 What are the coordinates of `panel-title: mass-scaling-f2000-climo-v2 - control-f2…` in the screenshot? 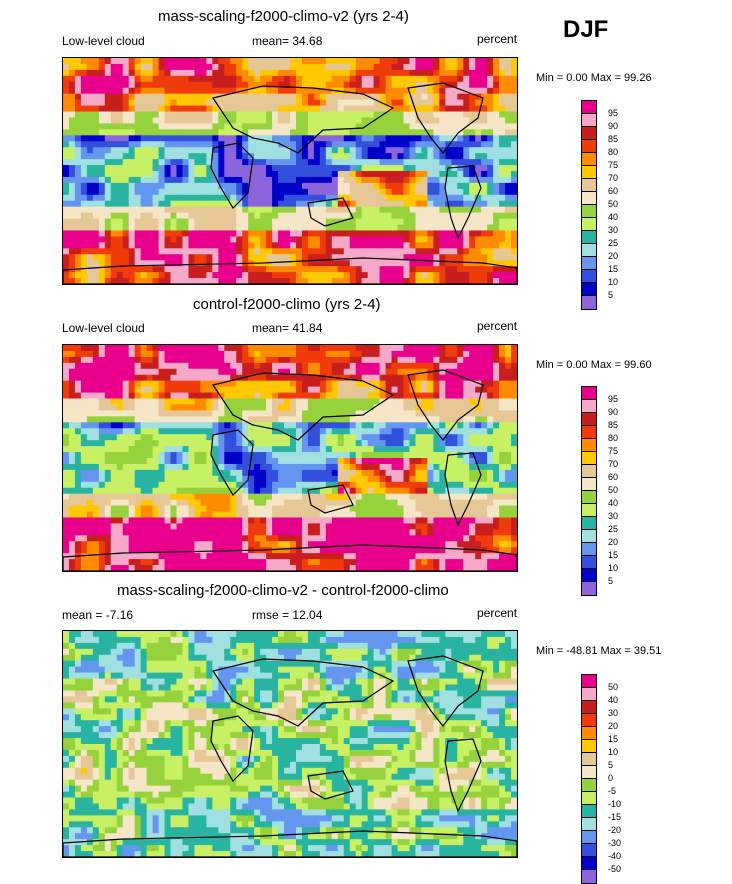 It's located at (283, 590).